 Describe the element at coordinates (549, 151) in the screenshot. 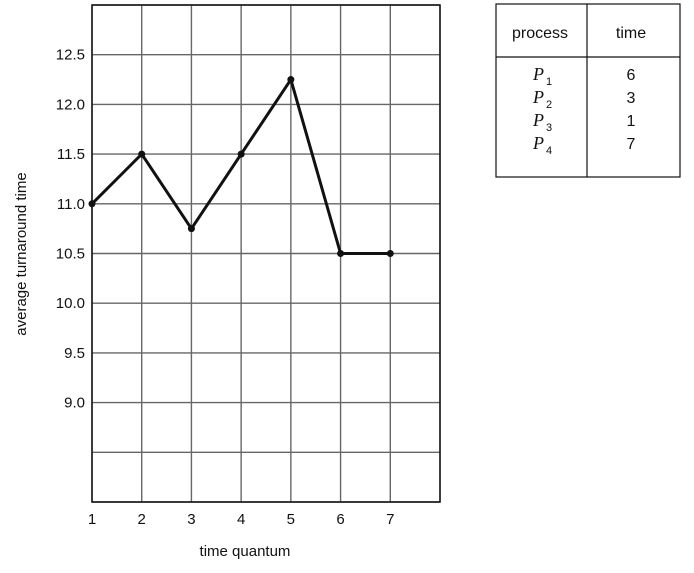

I see `process-subscript: 4` at that location.